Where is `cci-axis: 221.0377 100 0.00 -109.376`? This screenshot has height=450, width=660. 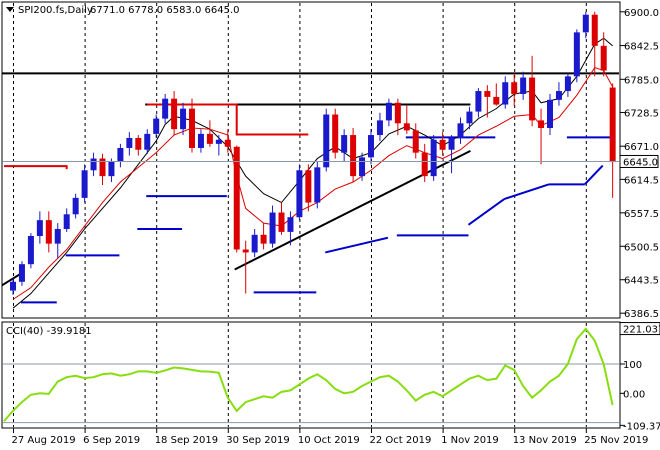
cci-axis: 221.0377 100 0.00 -109.376 is located at coordinates (639, 377).